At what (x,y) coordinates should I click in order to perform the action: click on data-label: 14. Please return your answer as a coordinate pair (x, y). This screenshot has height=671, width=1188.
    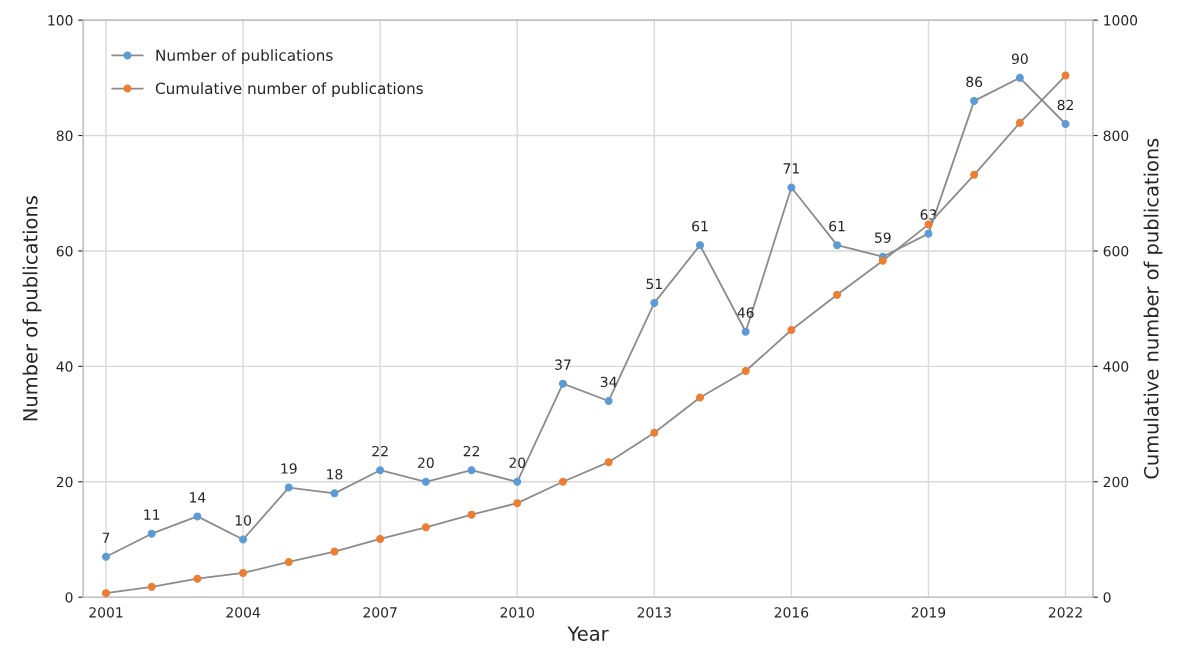
    Looking at the image, I should click on (198, 497).